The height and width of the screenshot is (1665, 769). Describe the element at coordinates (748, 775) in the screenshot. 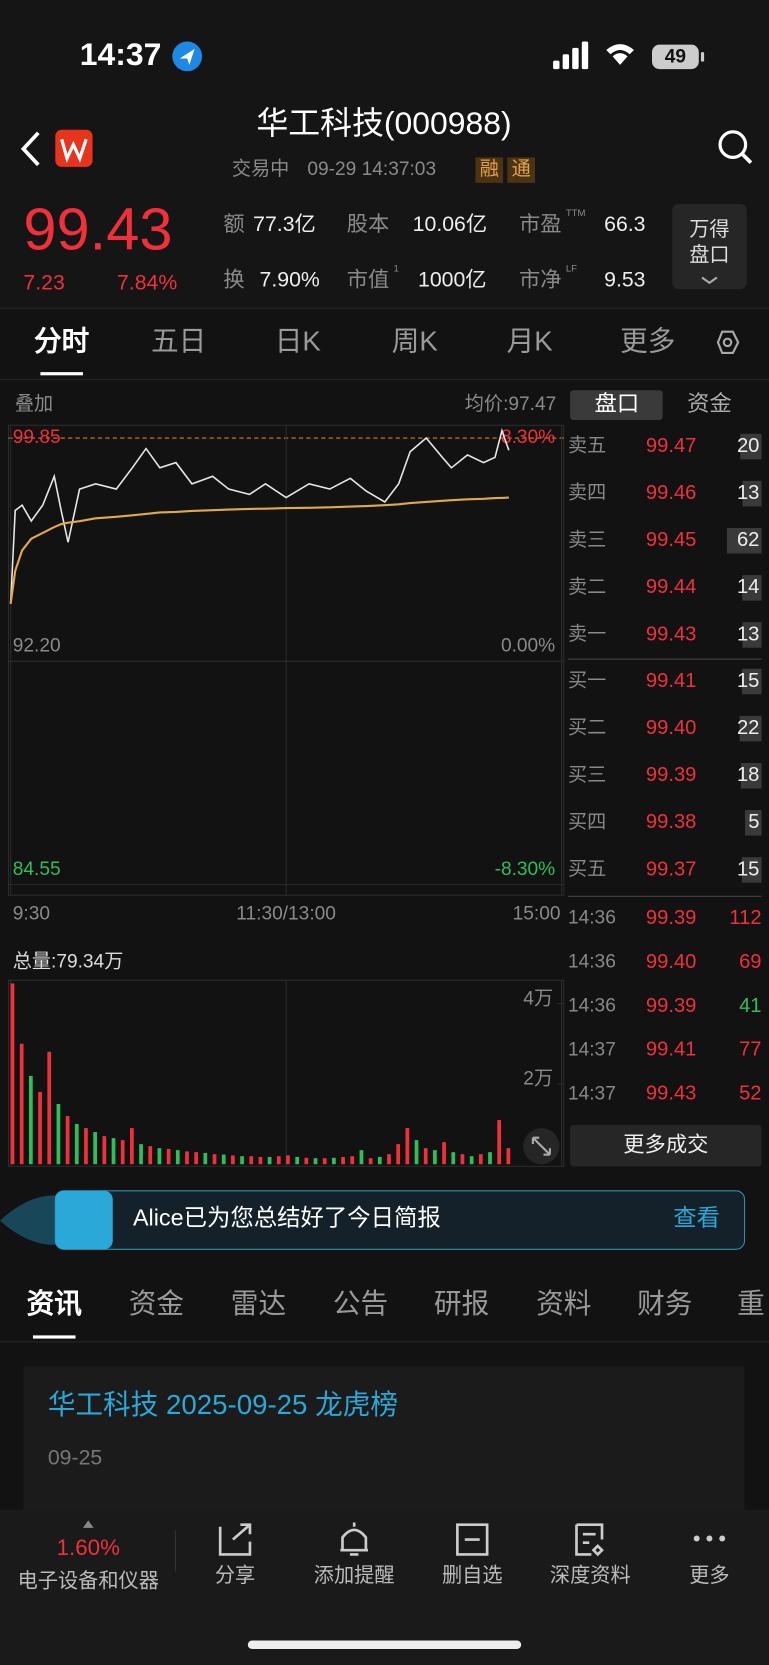

I see `book-volume: 18` at that location.